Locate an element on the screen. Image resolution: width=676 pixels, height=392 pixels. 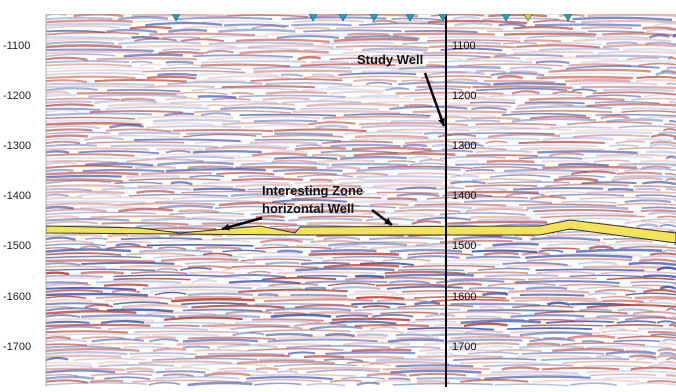
top-axis-background is located at coordinates (338, 7).